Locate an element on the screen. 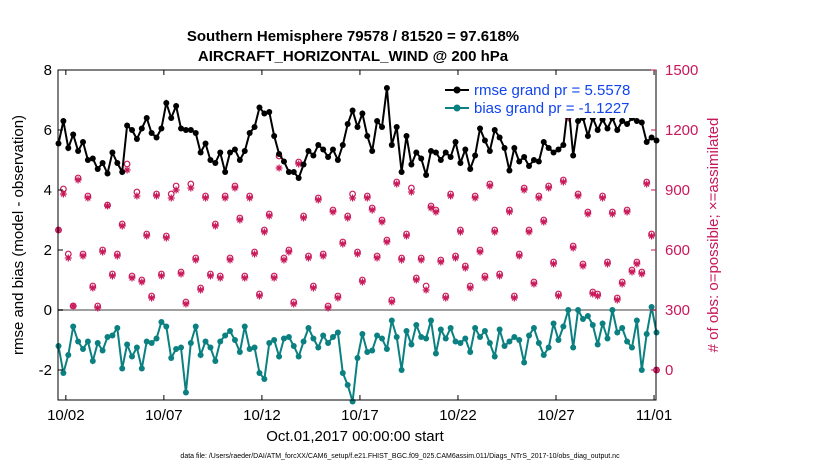 This screenshot has width=830, height=470. x-tick-label: 10/07 is located at coordinates (164, 415).